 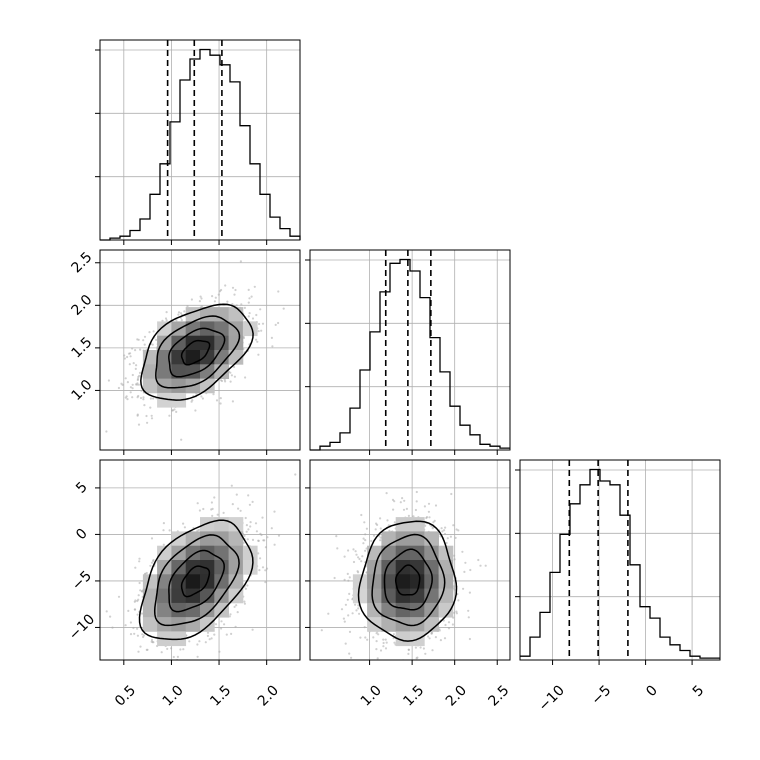 What do you see at coordinates (200, 144) in the screenshot?
I see `histogram-step-line` at bounding box center [200, 144].